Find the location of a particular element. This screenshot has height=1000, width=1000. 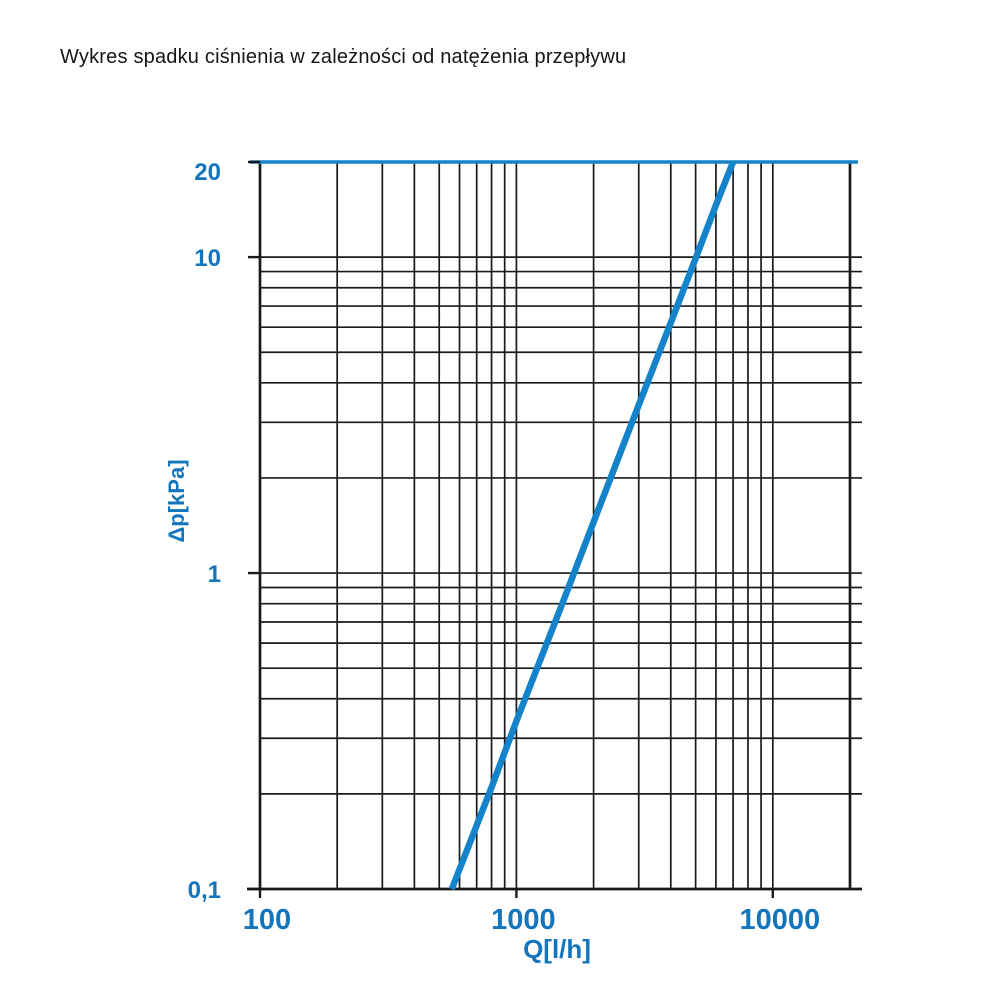

x-tick-label: 1000 is located at coordinates (523, 920).